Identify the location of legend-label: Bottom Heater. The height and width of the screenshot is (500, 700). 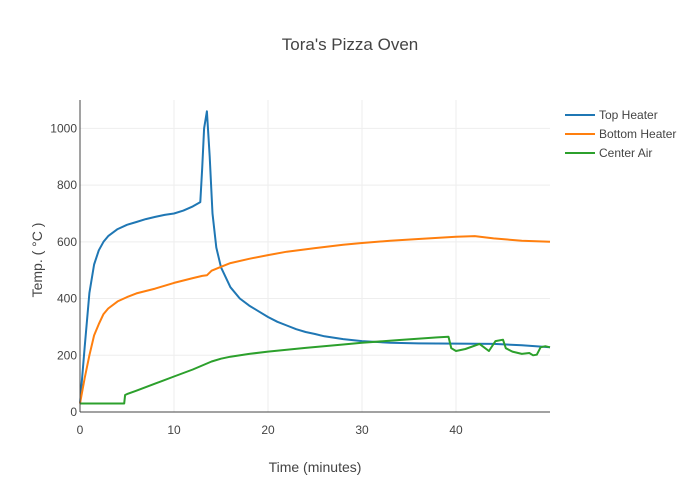
(637, 134).